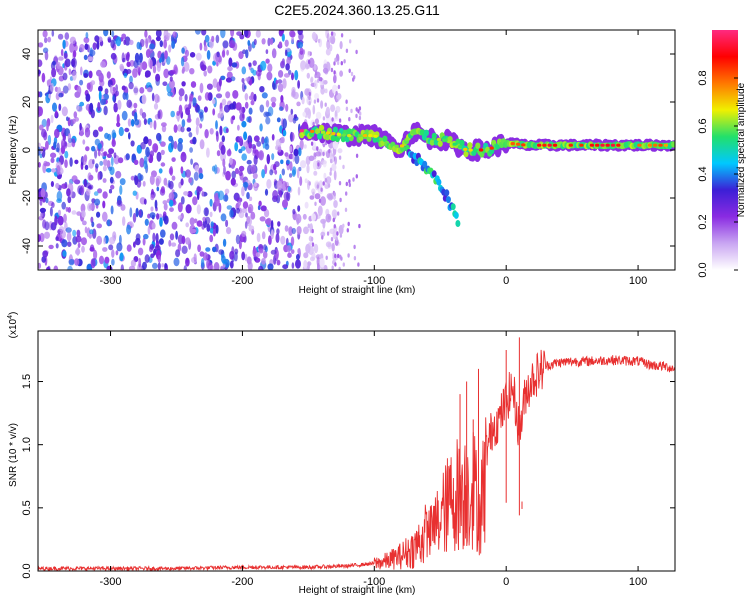  I want to click on colorbar-tick-label: 0.6, so click(703, 125).